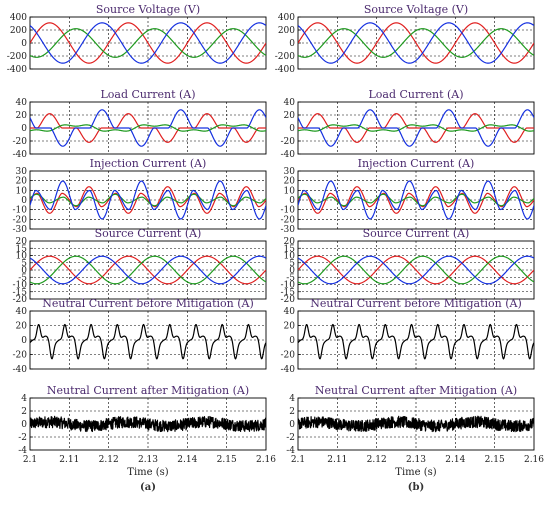 Image resolution: width=550 pixels, height=506 pixels. Describe the element at coordinates (416, 487) in the screenshot. I see `panel-label: (b)` at that location.